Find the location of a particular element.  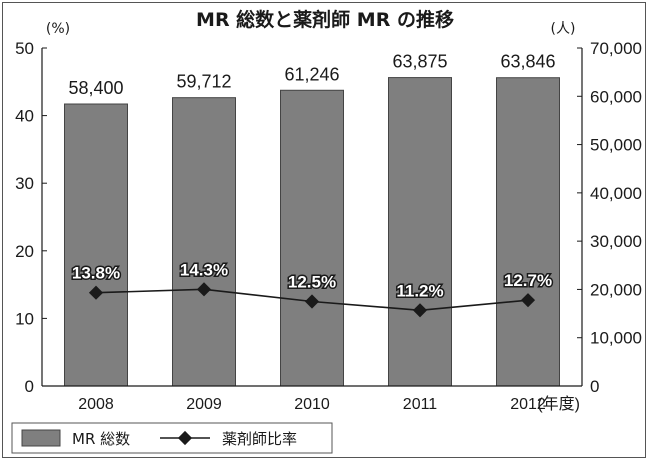

left-tick-label-20: 20 is located at coordinates (24, 251).